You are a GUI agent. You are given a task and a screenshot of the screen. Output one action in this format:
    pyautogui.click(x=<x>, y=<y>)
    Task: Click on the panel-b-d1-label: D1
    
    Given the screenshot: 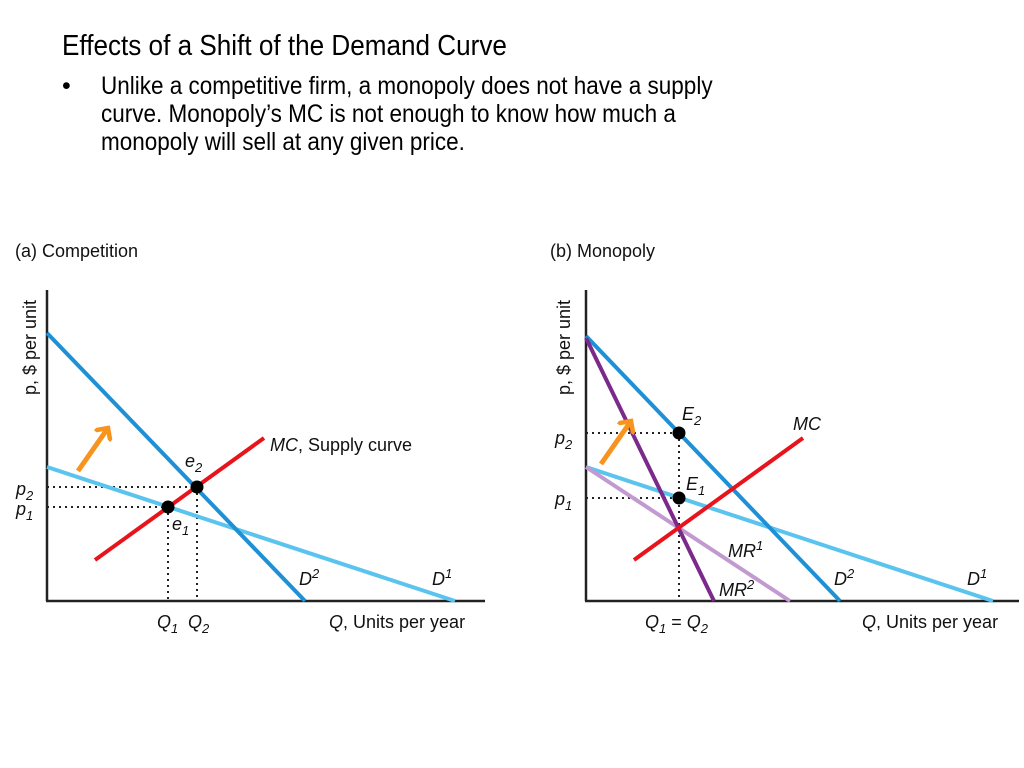 What is the action you would take?
    pyautogui.click(x=977, y=577)
    